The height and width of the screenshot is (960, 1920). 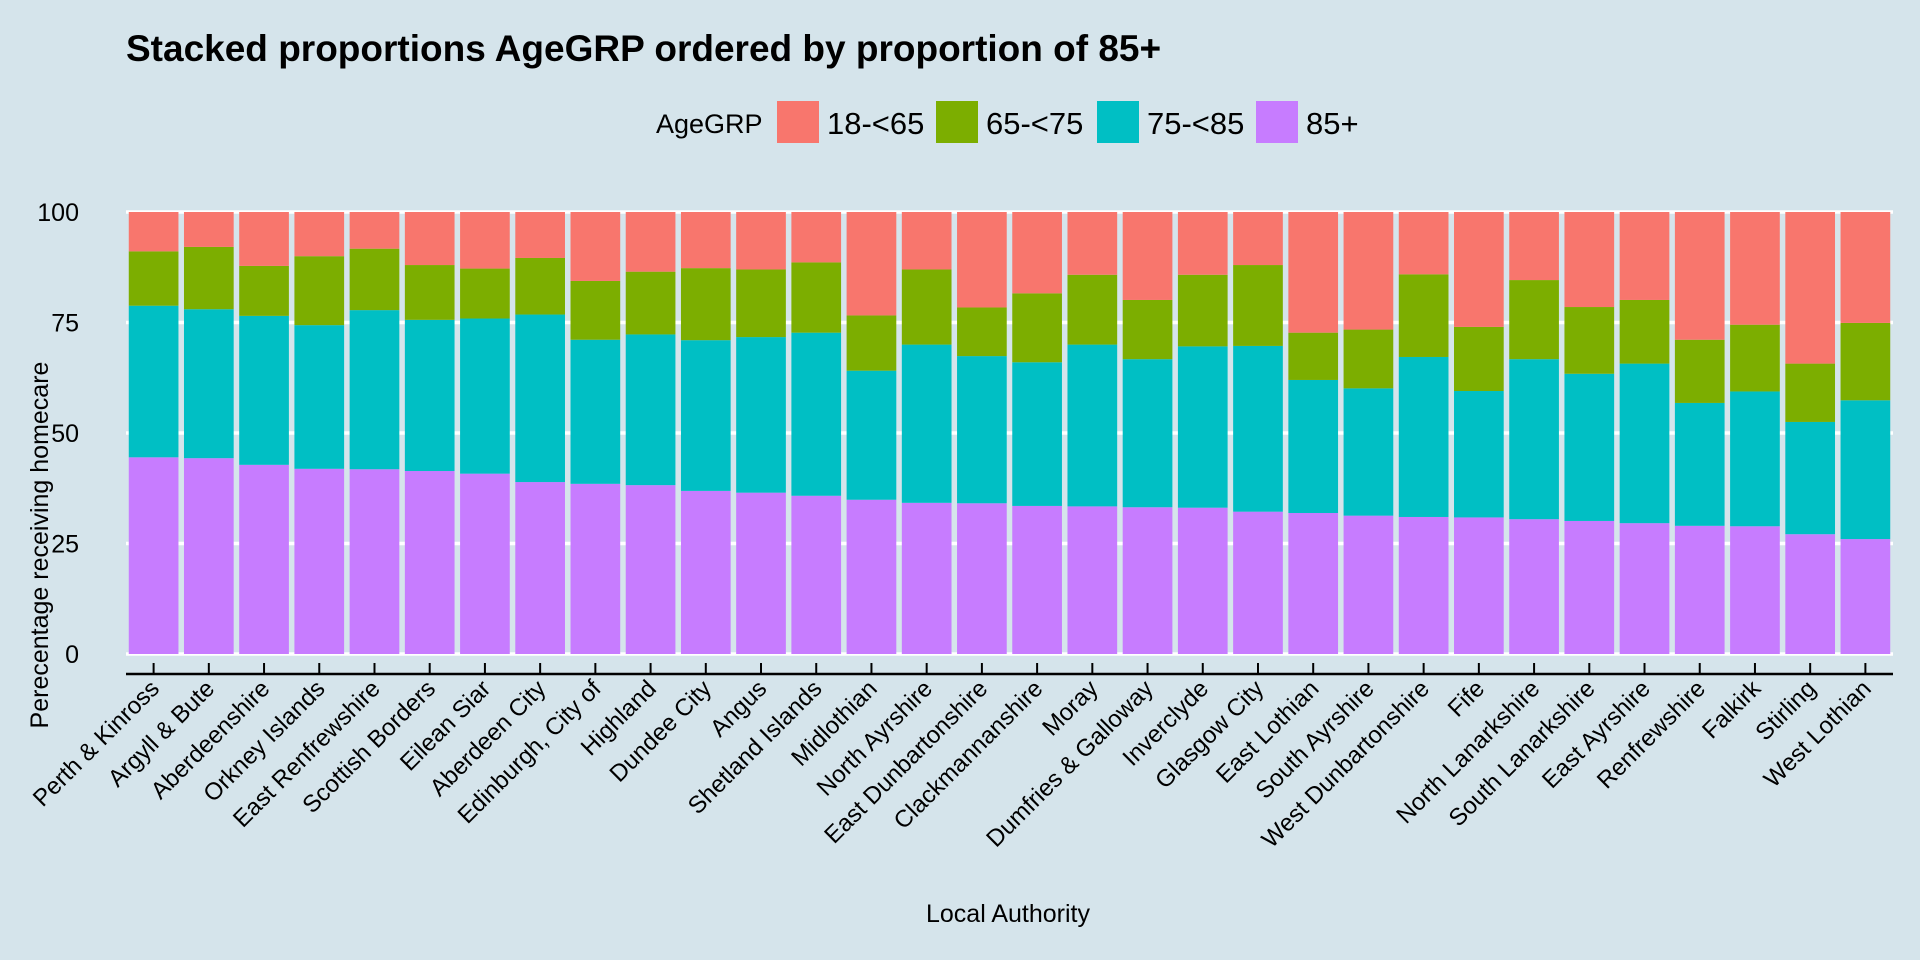 What do you see at coordinates (1534, 433) in the screenshot?
I see `bar-group-north-lanarkshire` at bounding box center [1534, 433].